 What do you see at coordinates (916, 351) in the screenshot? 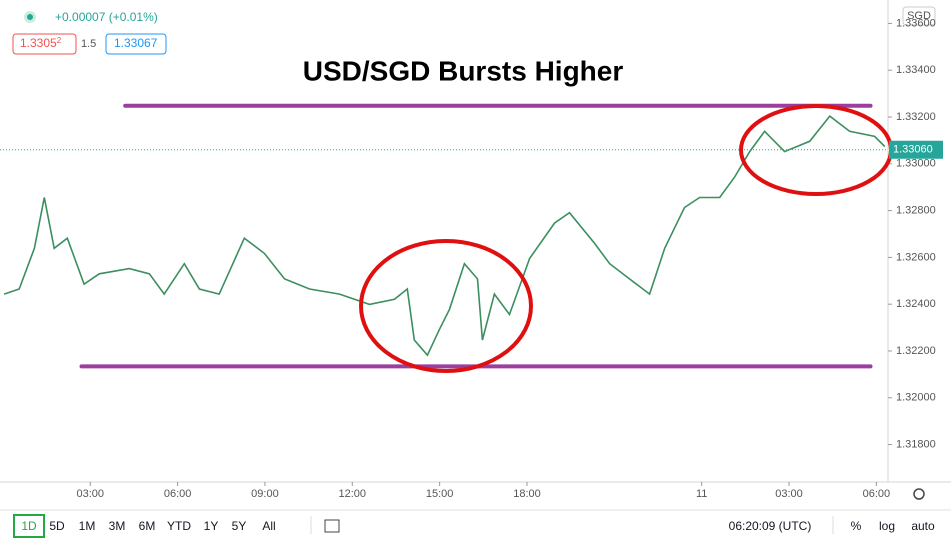
I see `y-tick-label: 1.32200` at bounding box center [916, 351].